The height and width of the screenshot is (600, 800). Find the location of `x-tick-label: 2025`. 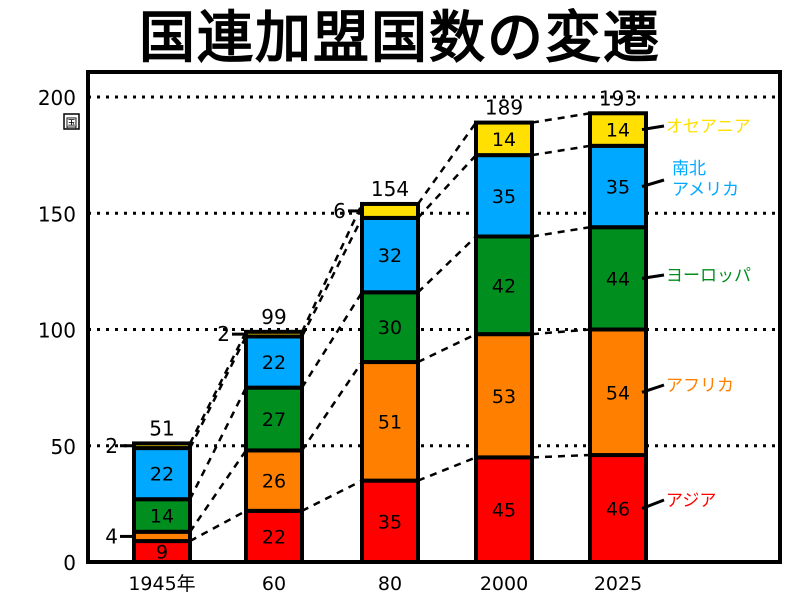

x-tick-label: 2025 is located at coordinates (618, 584).